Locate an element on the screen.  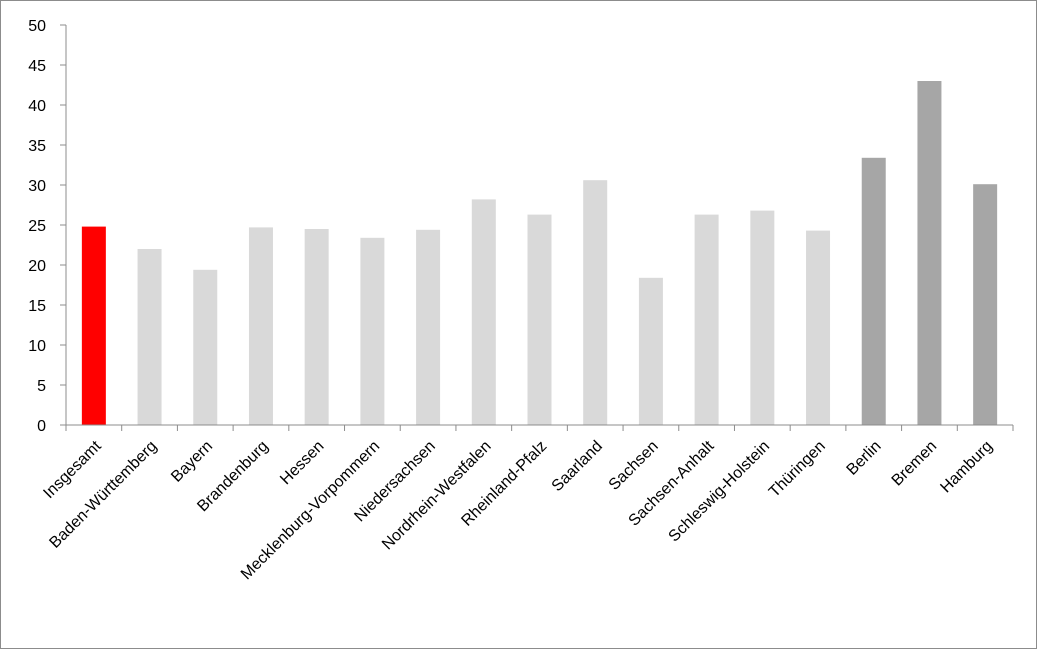
x-category-label: Schleswig-Holstein is located at coordinates (720, 492).